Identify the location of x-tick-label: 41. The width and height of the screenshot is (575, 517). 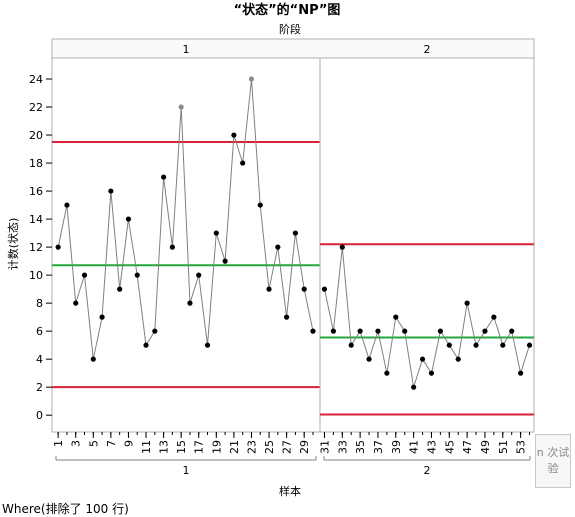
(414, 447).